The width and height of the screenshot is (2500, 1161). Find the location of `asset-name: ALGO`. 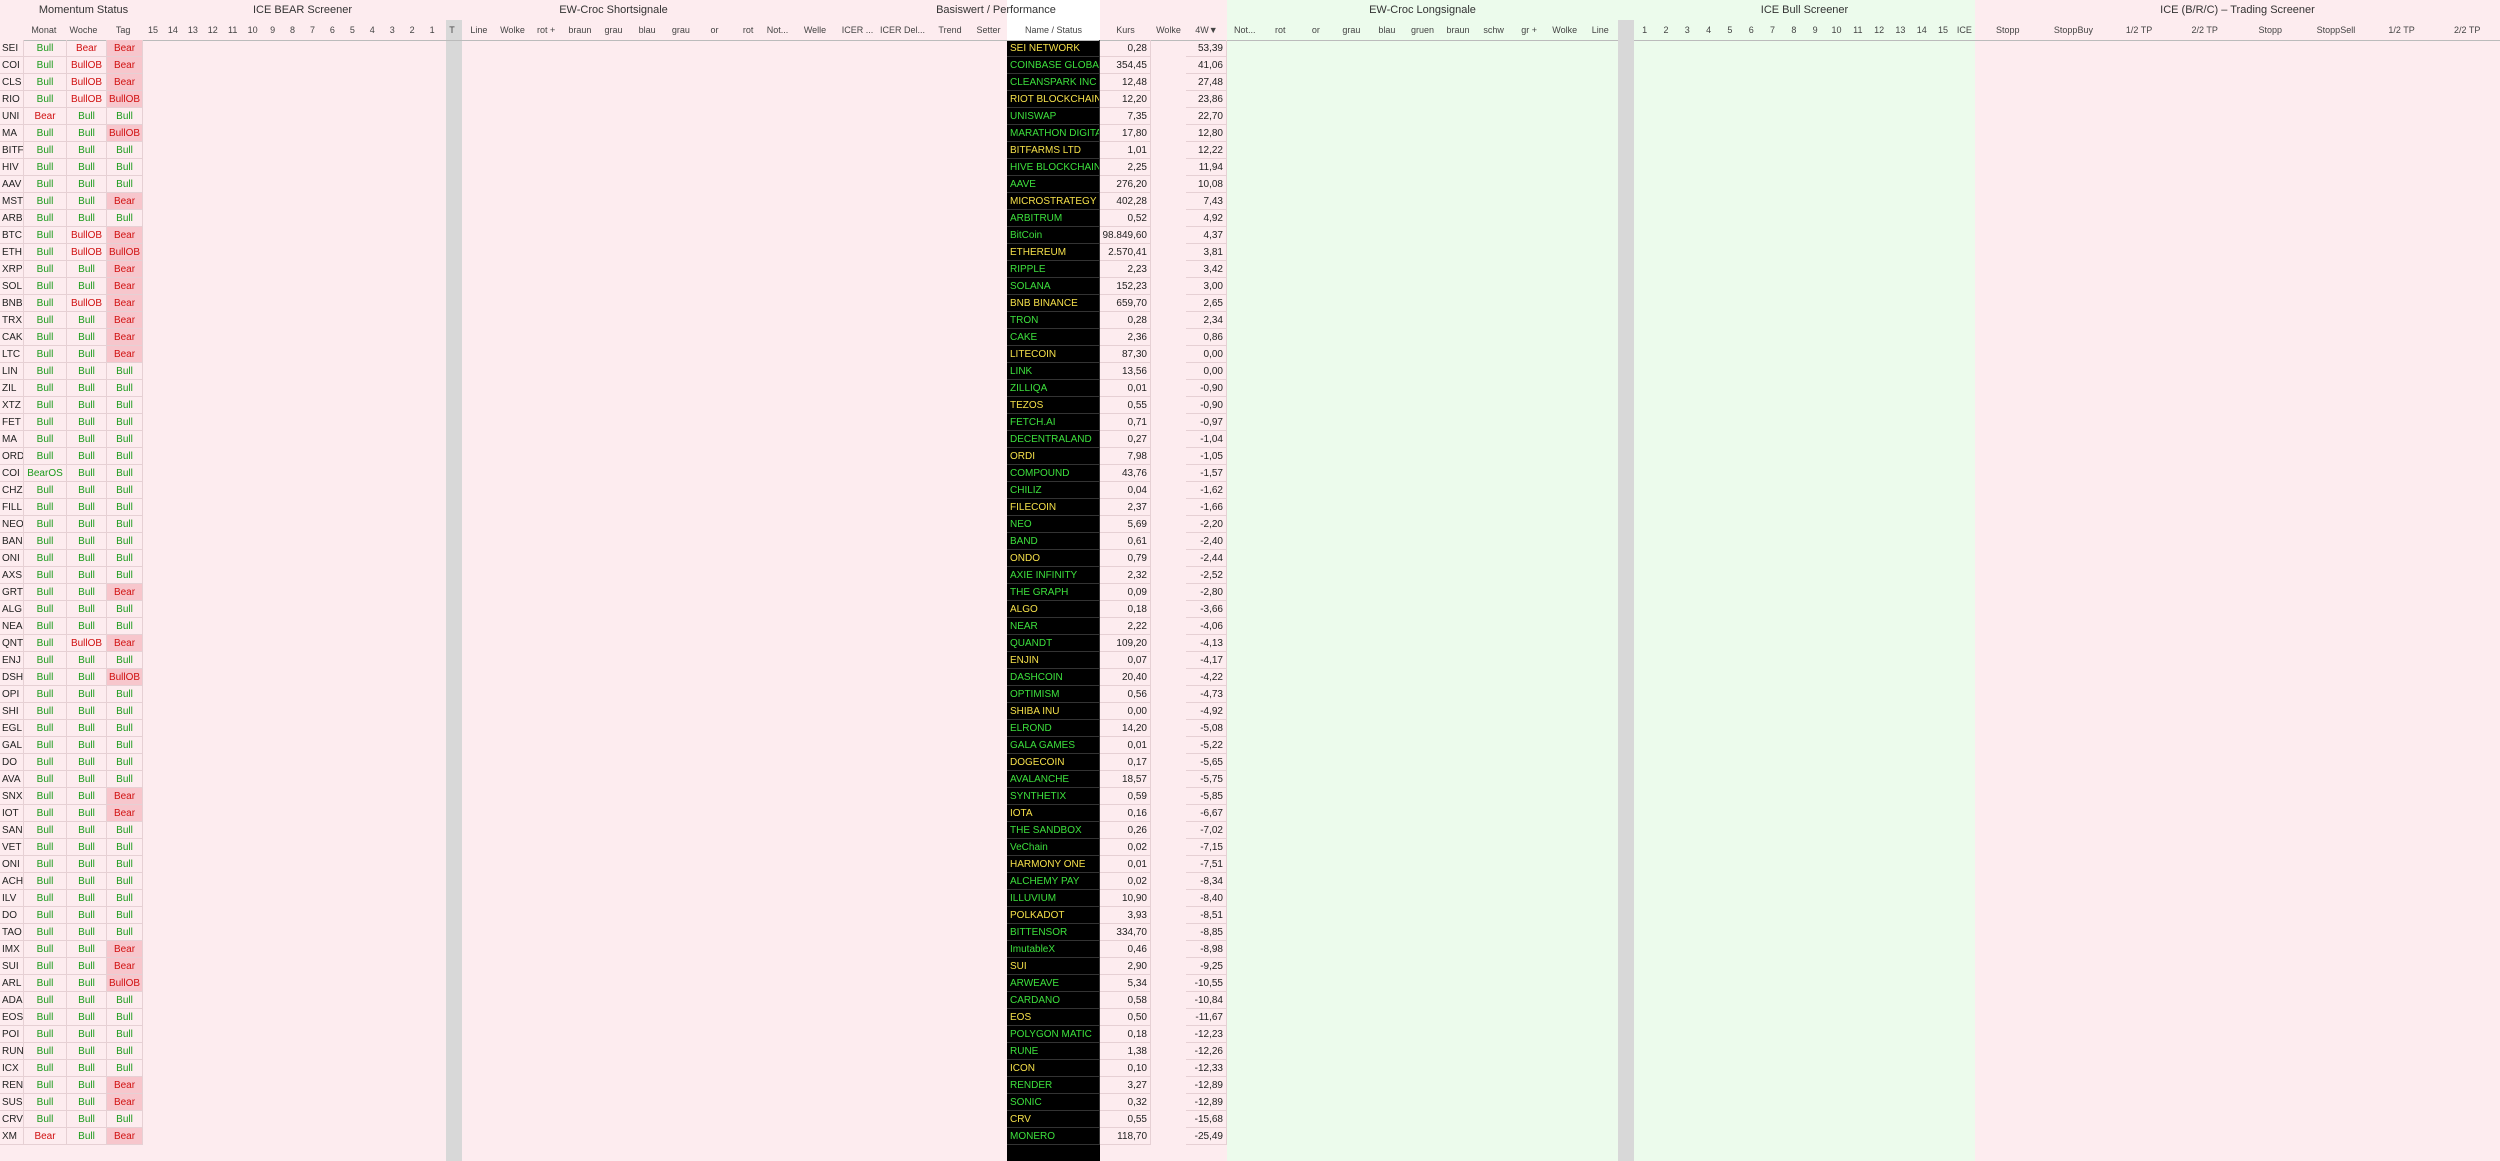

asset-name: ALGO is located at coordinates (1053, 609).